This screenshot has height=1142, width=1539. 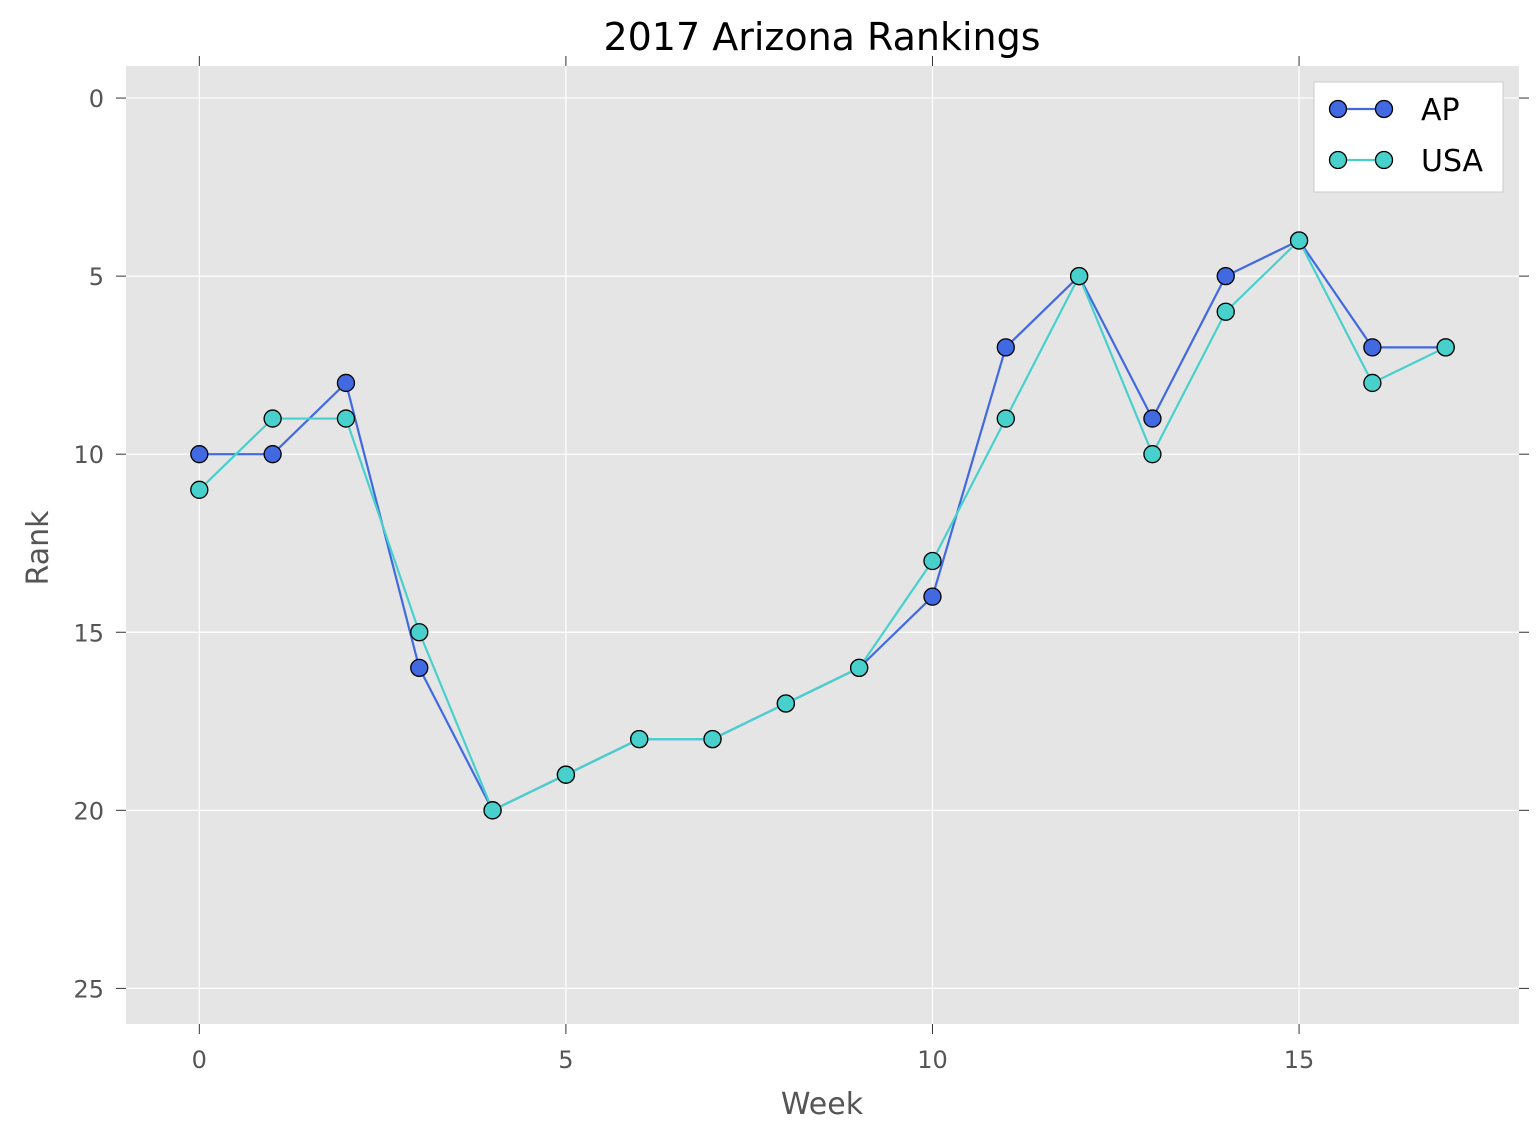 What do you see at coordinates (88, 811) in the screenshot?
I see `y-tick-label: 20` at bounding box center [88, 811].